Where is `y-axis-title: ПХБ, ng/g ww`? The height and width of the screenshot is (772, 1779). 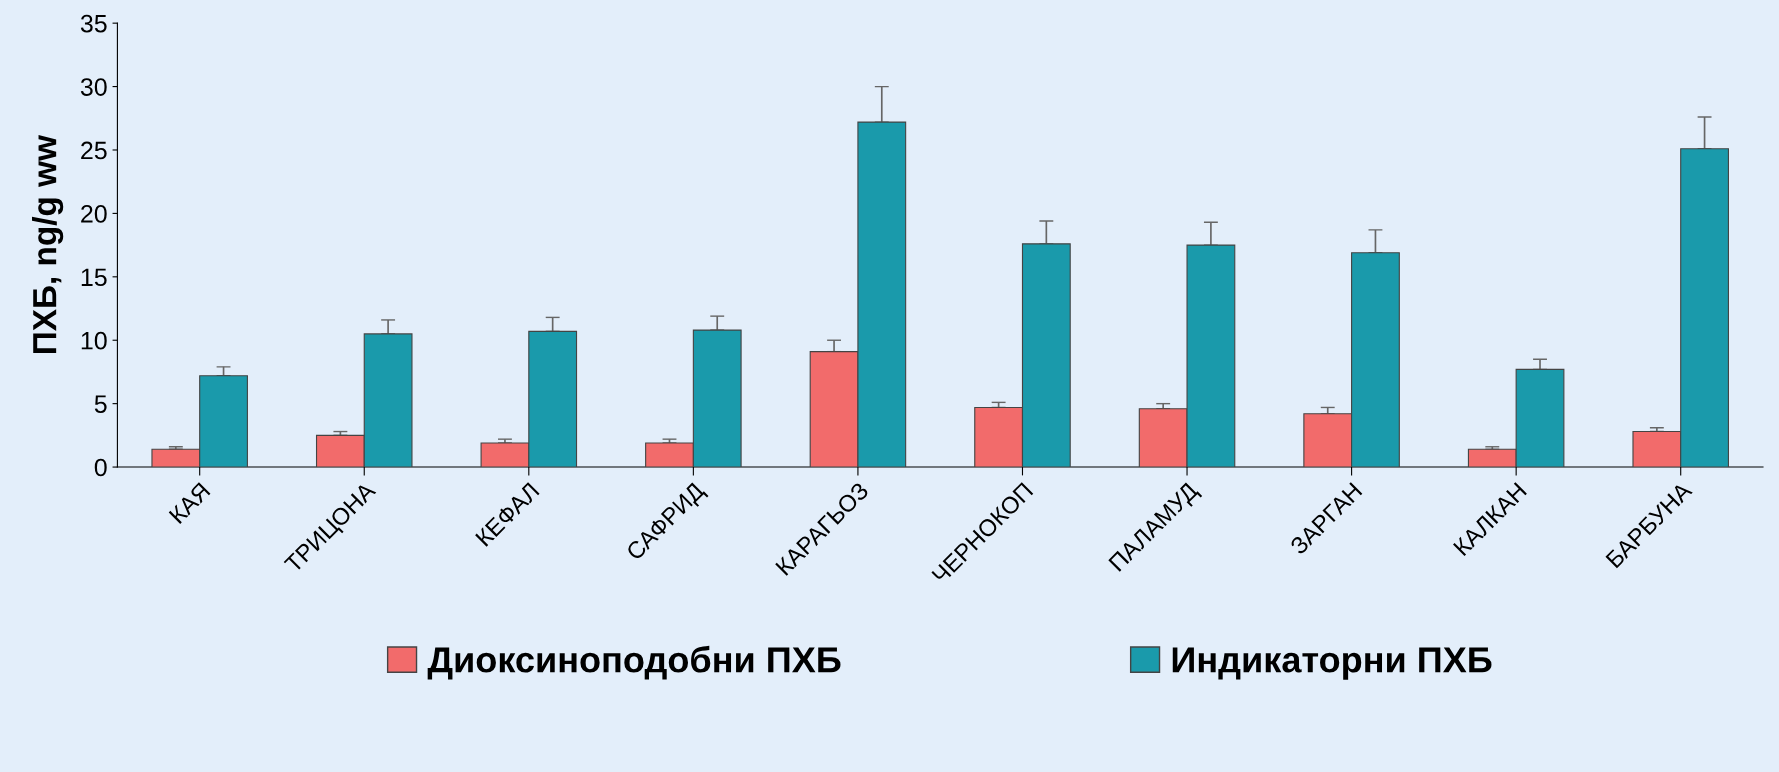 y-axis-title: ПХБ, ng/g ww is located at coordinates (48, 243).